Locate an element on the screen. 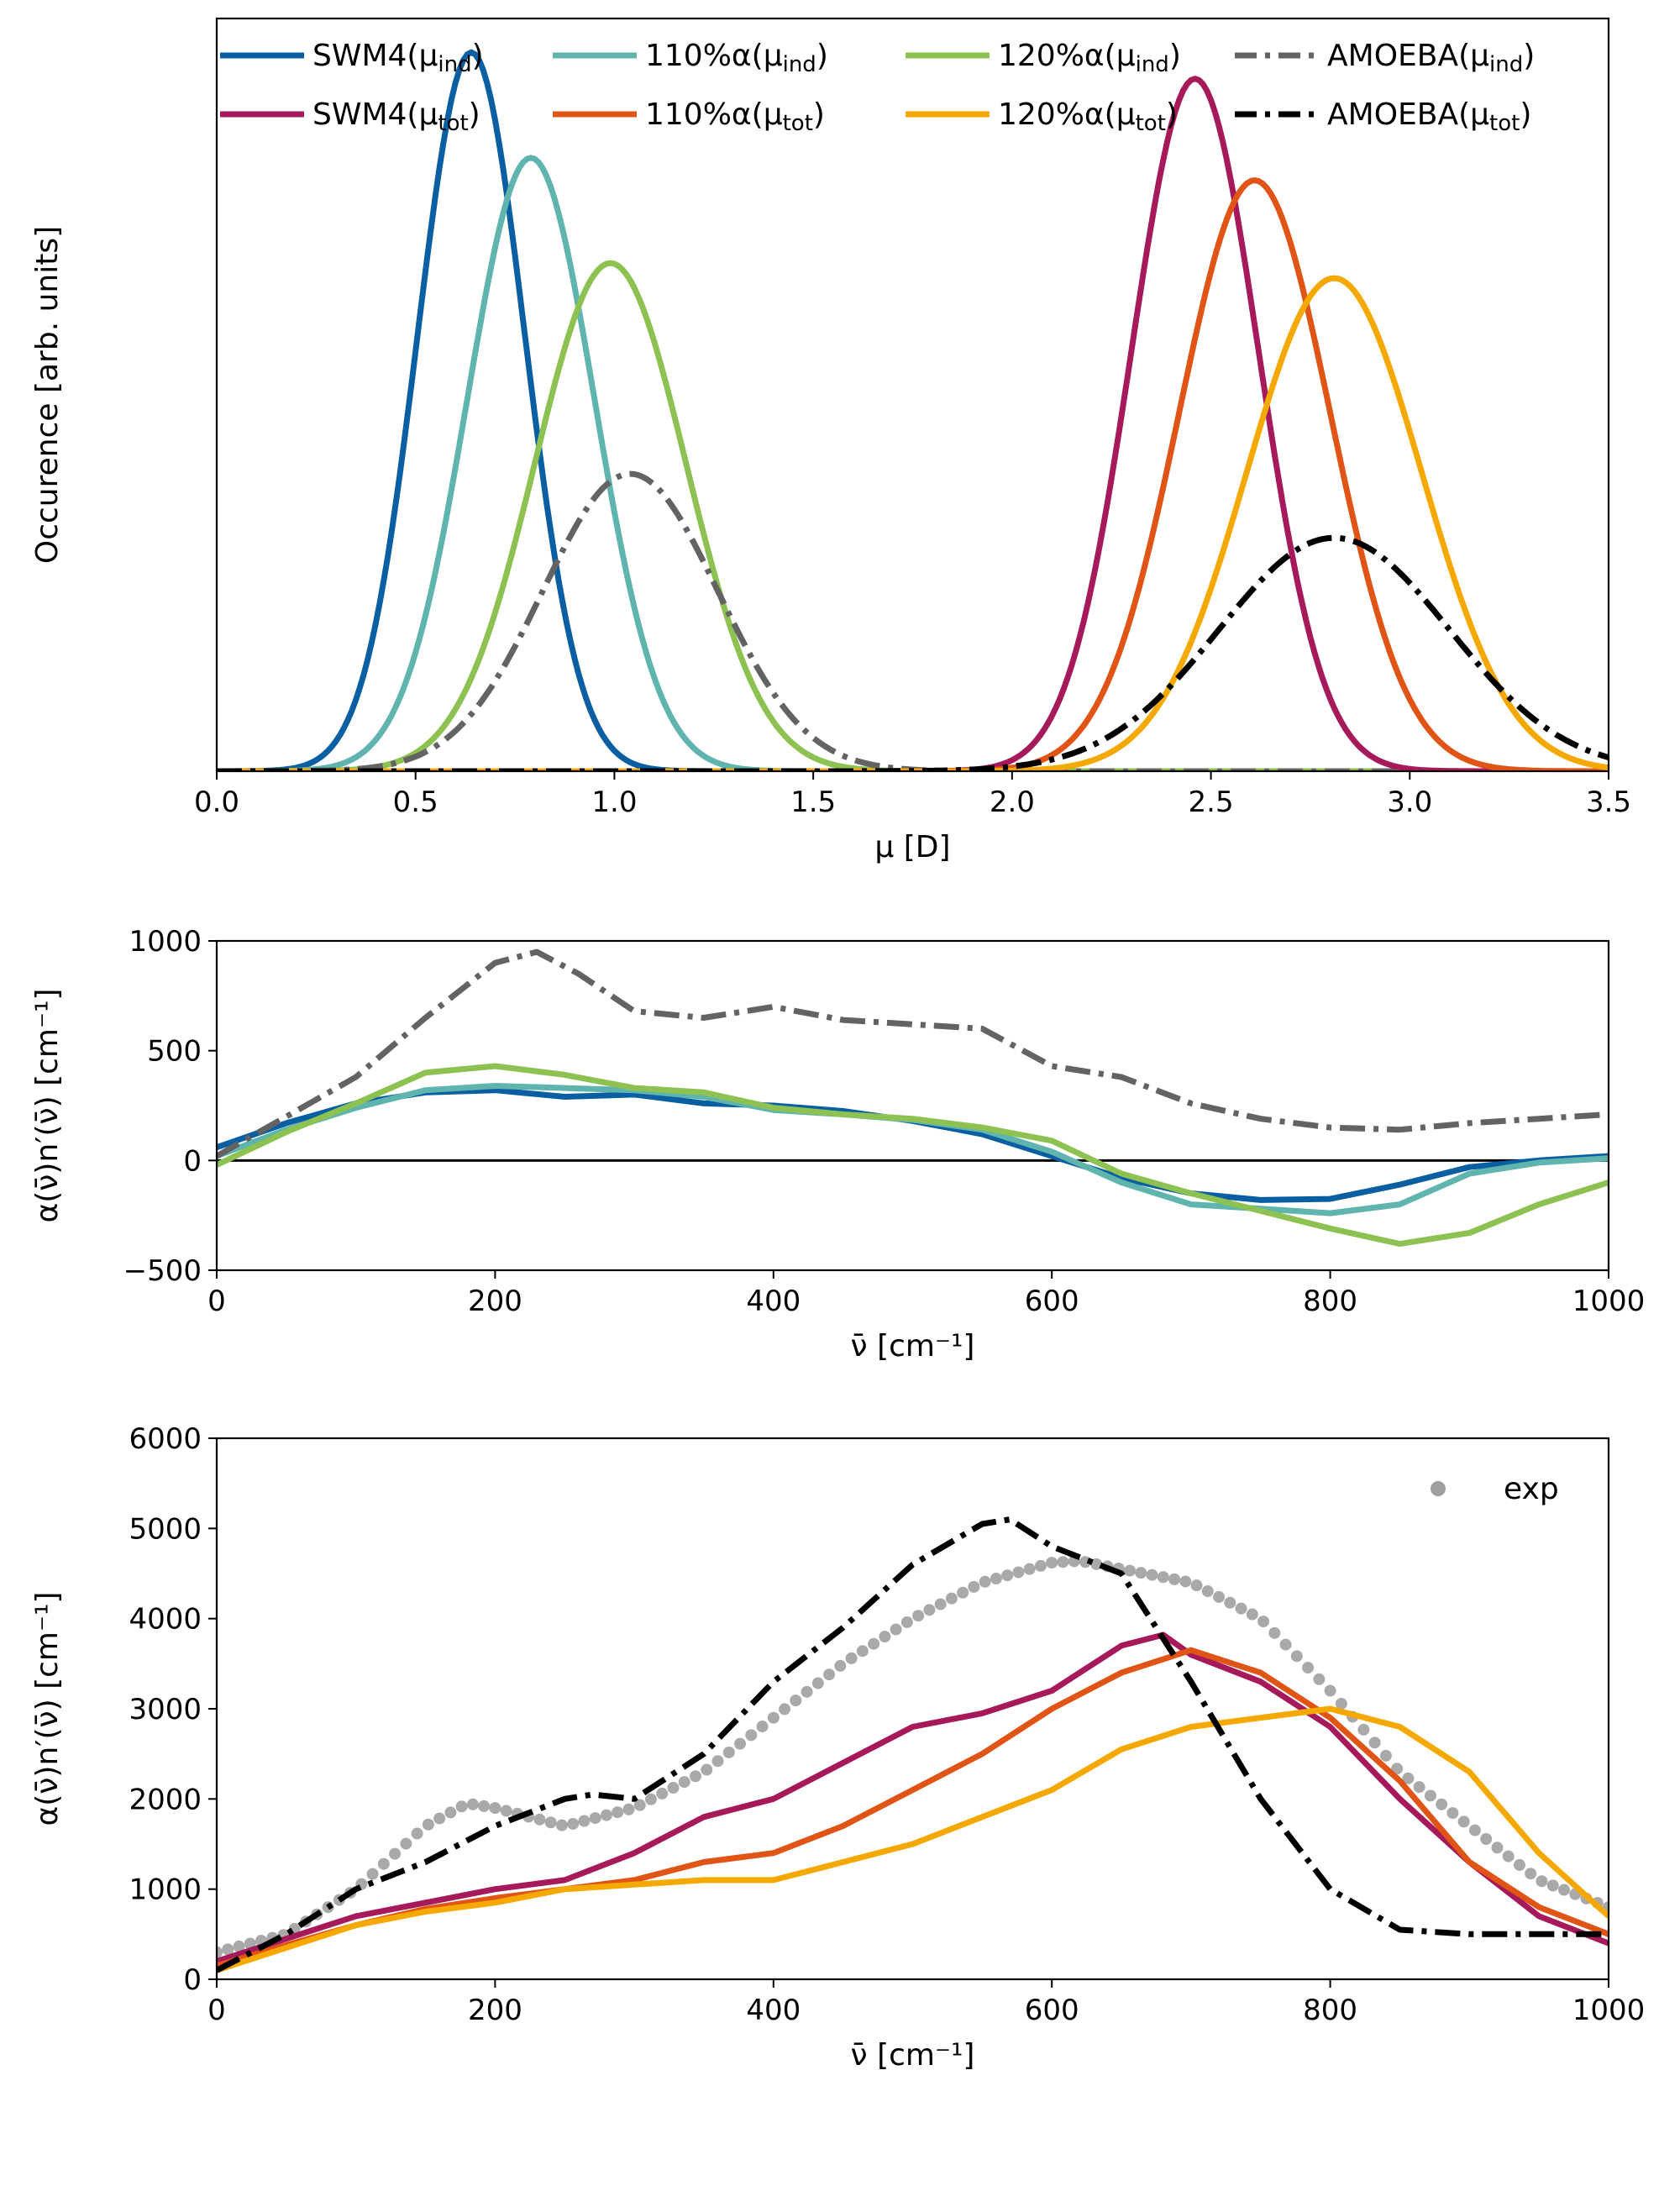 The height and width of the screenshot is (2191, 1680). x-tick-label: 3.0 is located at coordinates (1409, 802).